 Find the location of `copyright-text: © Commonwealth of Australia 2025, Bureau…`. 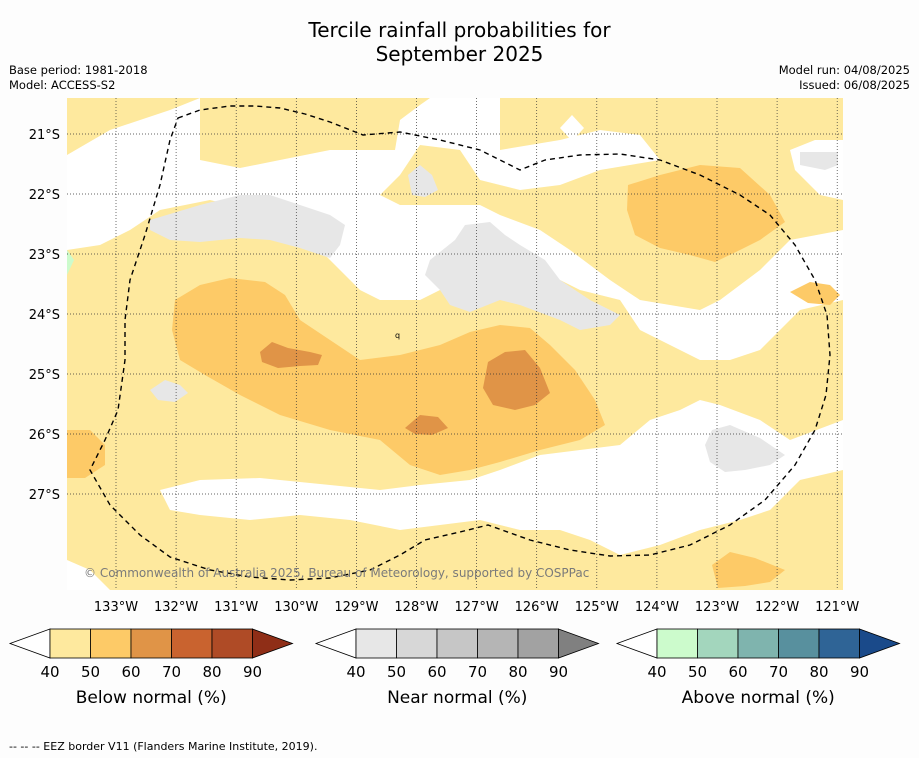

copyright-text: © Commonwealth of Australia 2025, Bureau… is located at coordinates (336, 573).